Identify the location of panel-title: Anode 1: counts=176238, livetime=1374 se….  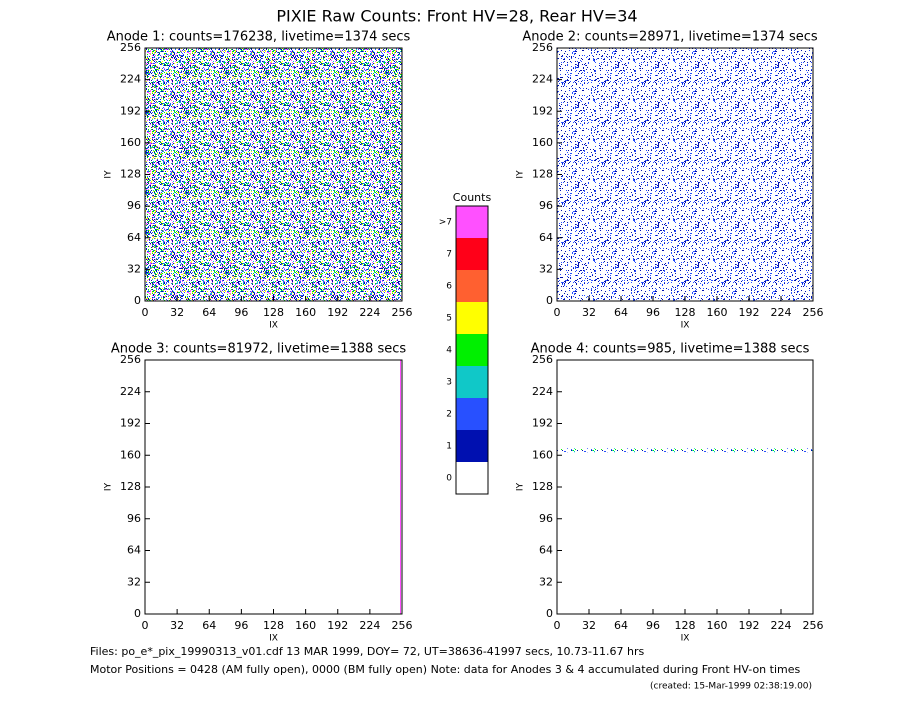
(259, 37).